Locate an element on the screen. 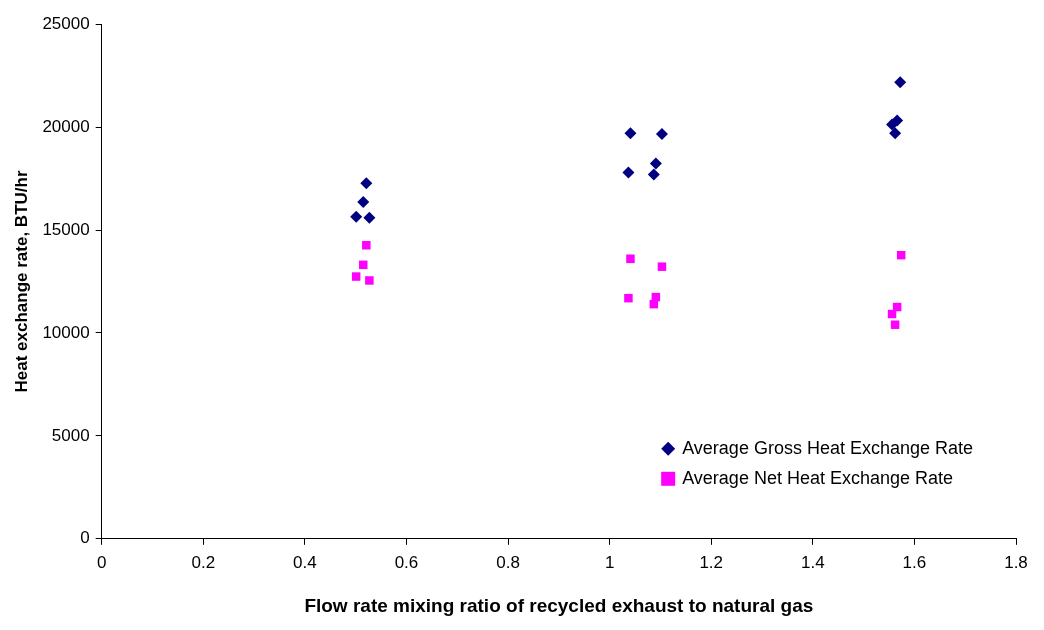  x-tick-label: 0.8 is located at coordinates (508, 562).